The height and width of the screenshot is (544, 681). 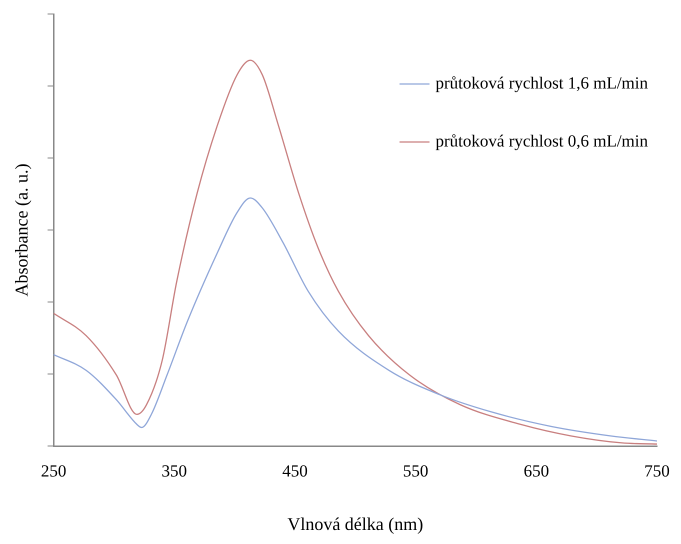 What do you see at coordinates (355, 524) in the screenshot?
I see `x-axis-title: Vlnová délka (nm)` at bounding box center [355, 524].